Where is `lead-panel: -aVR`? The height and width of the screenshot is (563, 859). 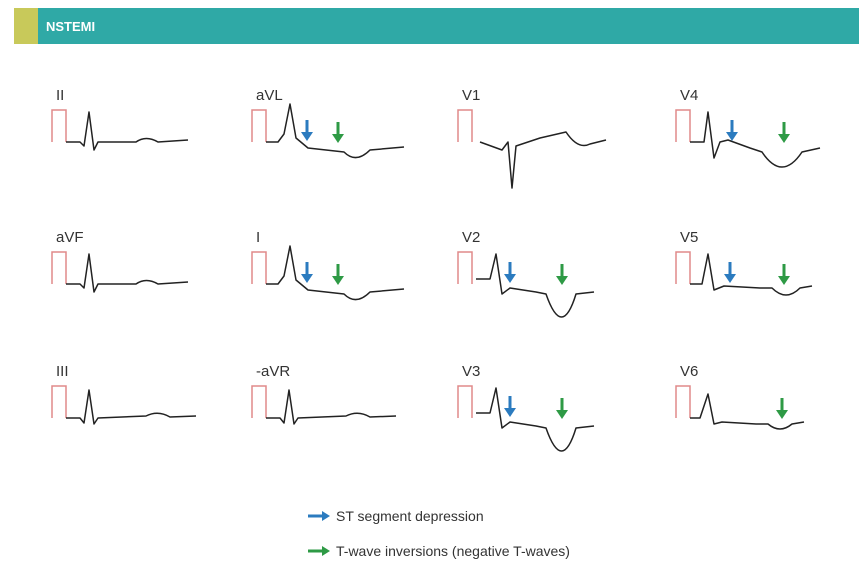
lead-panel: -aVR is located at coordinates (324, 394).